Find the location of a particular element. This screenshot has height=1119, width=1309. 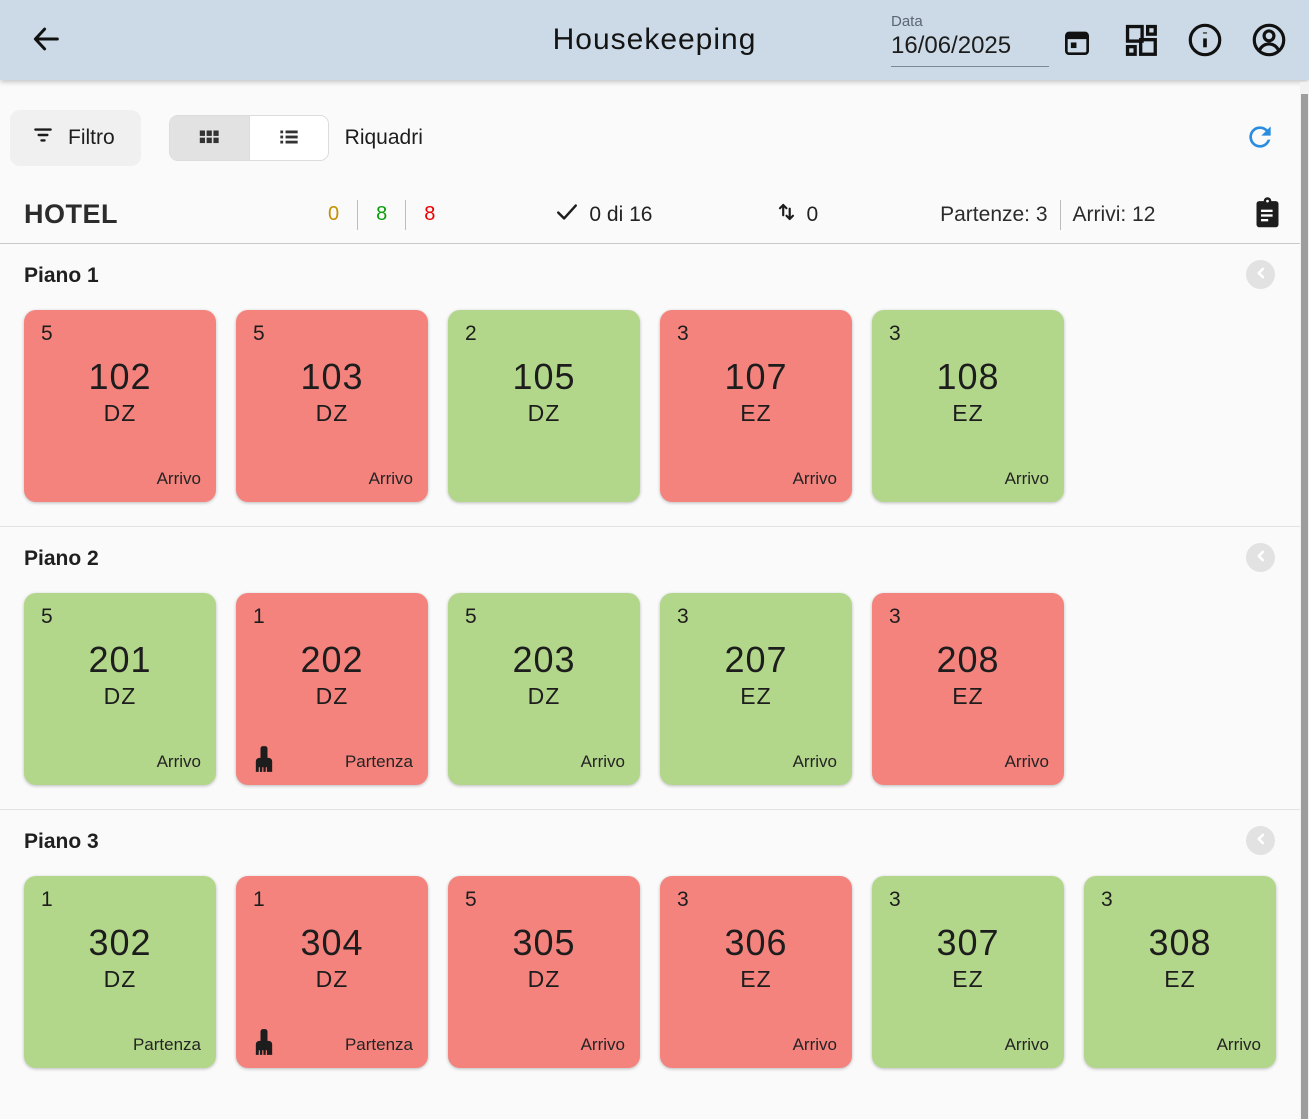

room-number: 306 is located at coordinates (756, 942).